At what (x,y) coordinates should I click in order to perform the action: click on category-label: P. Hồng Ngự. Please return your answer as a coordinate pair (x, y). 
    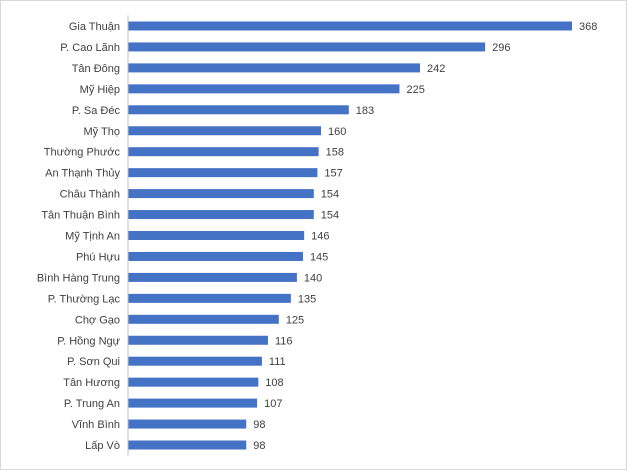
    Looking at the image, I should click on (88, 341).